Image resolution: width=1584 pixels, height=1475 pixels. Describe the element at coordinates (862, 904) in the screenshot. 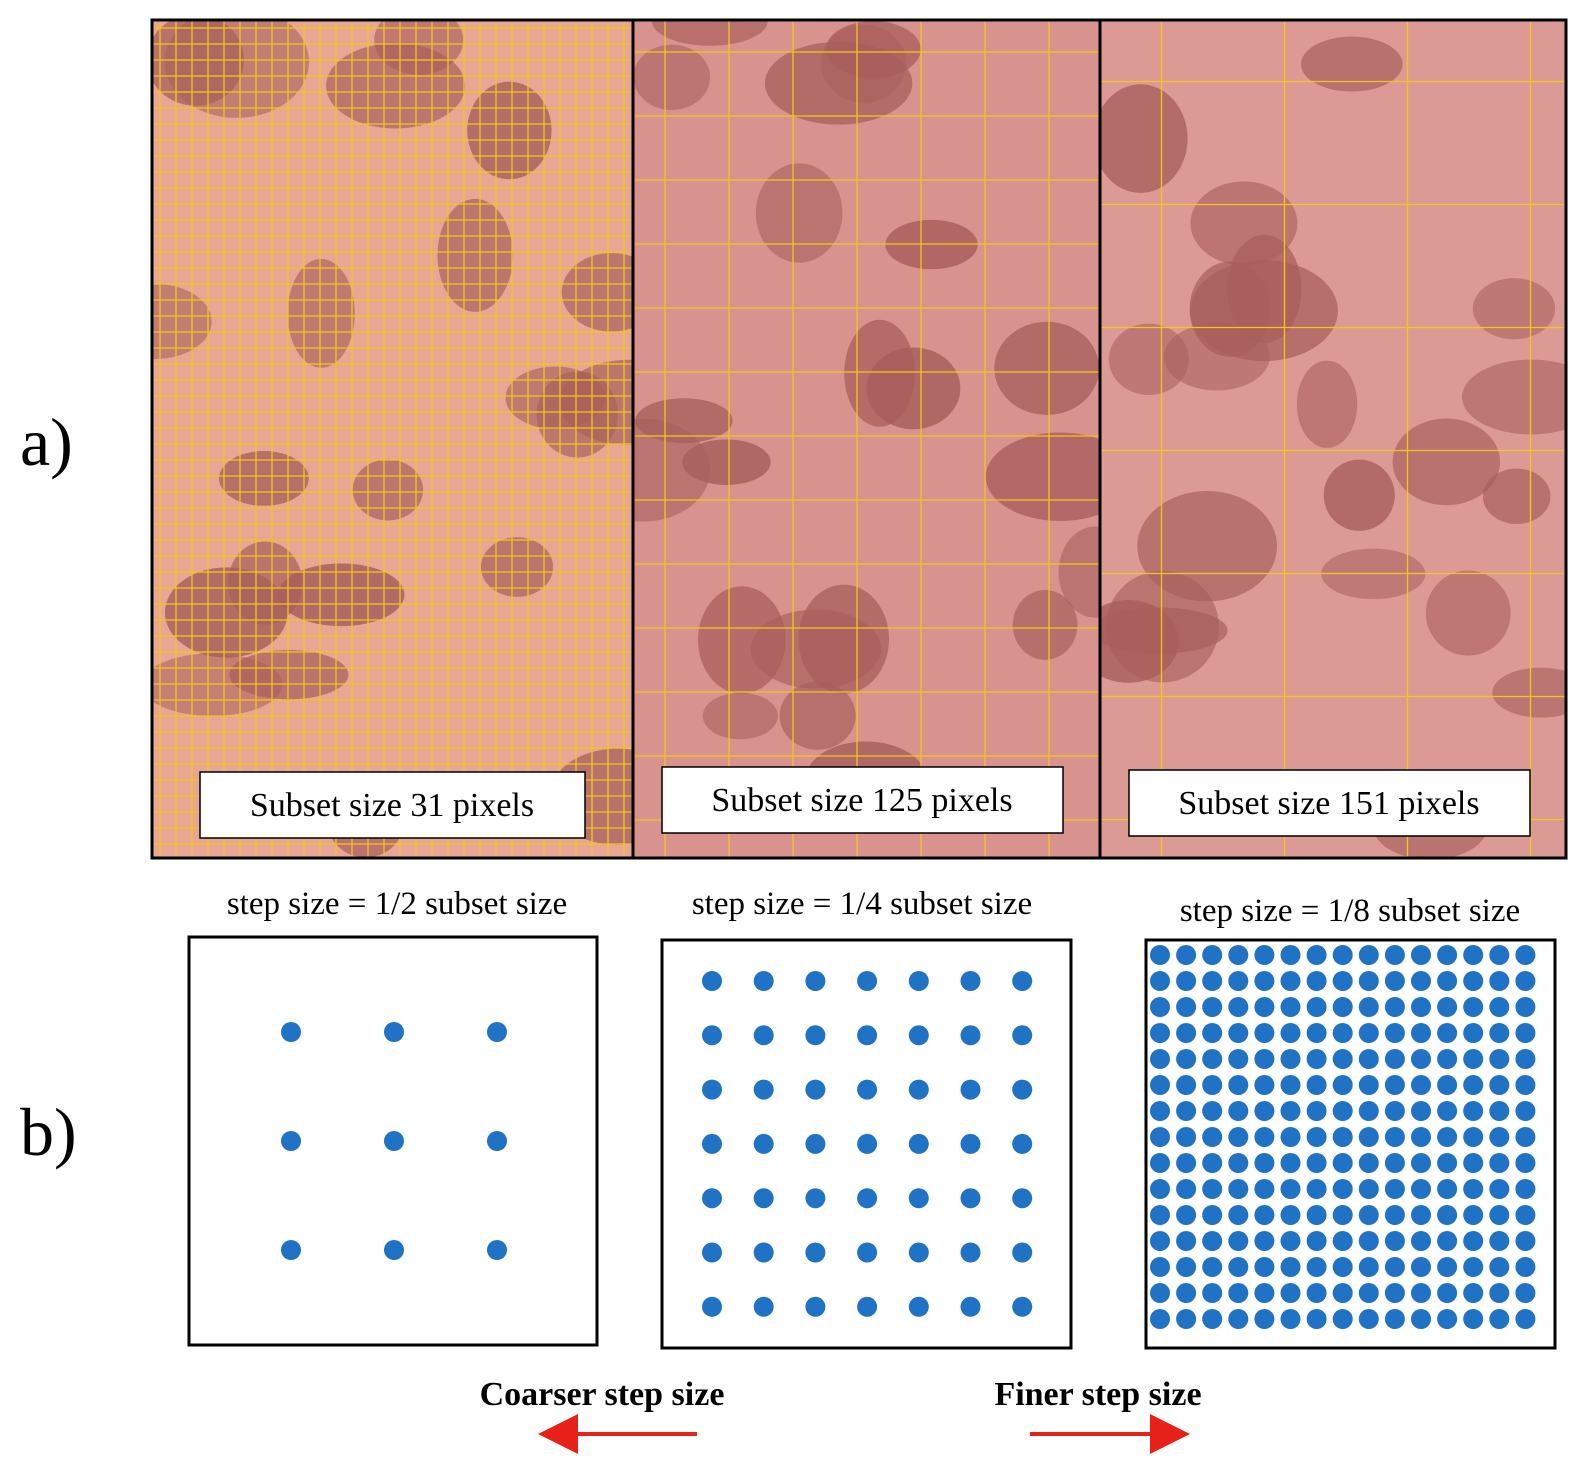

I see `step-label: step size = 1/4 subset size` at that location.